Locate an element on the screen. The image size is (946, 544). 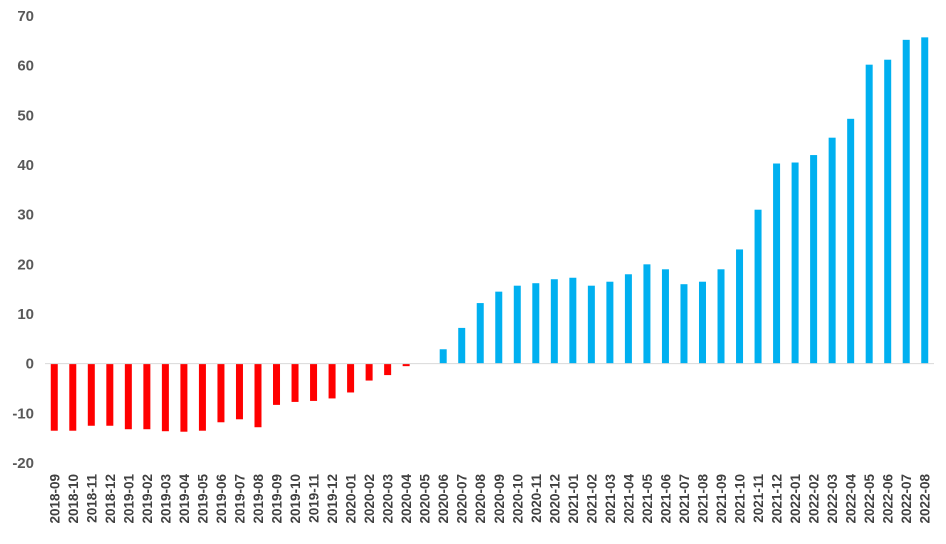
x-tick-label: 2022-06 is located at coordinates (888, 499).